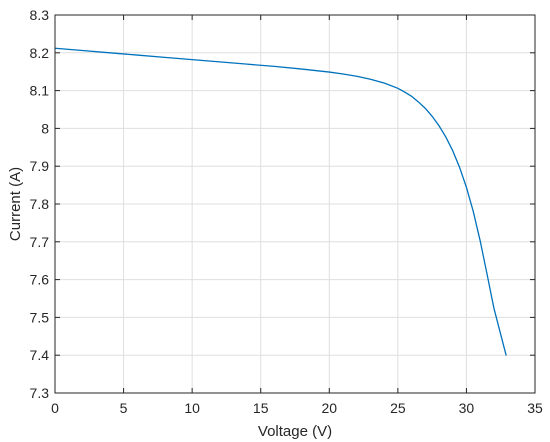 The width and height of the screenshot is (550, 442). I want to click on x-tick-label: 35, so click(535, 408).